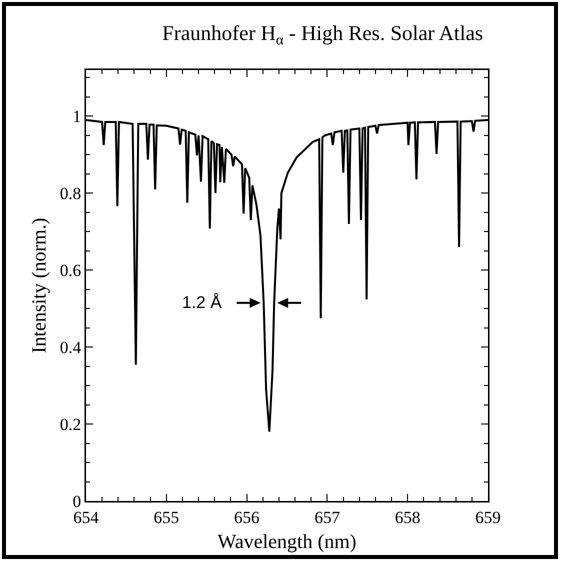 The image size is (566, 567). What do you see at coordinates (202, 302) in the screenshot?
I see `annotation: 1.2 Å` at bounding box center [202, 302].